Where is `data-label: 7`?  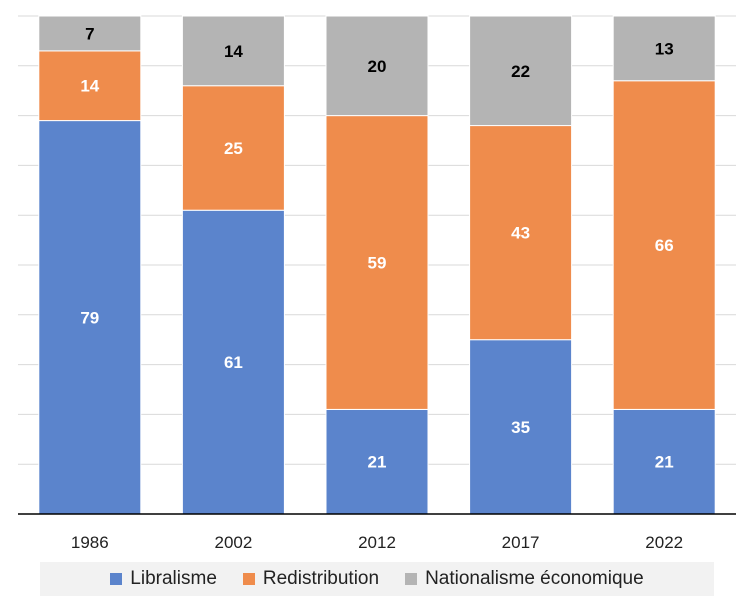 data-label: 7 is located at coordinates (89, 33).